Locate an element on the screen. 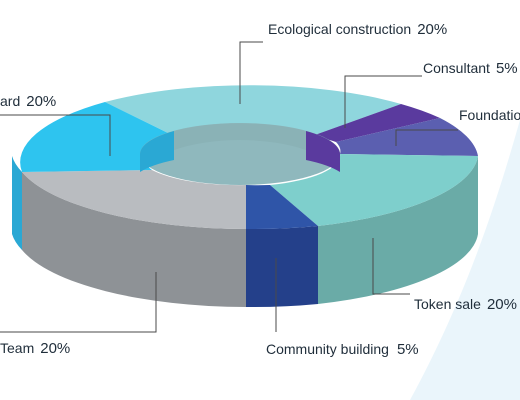  community-building-top is located at coordinates (282, 207).